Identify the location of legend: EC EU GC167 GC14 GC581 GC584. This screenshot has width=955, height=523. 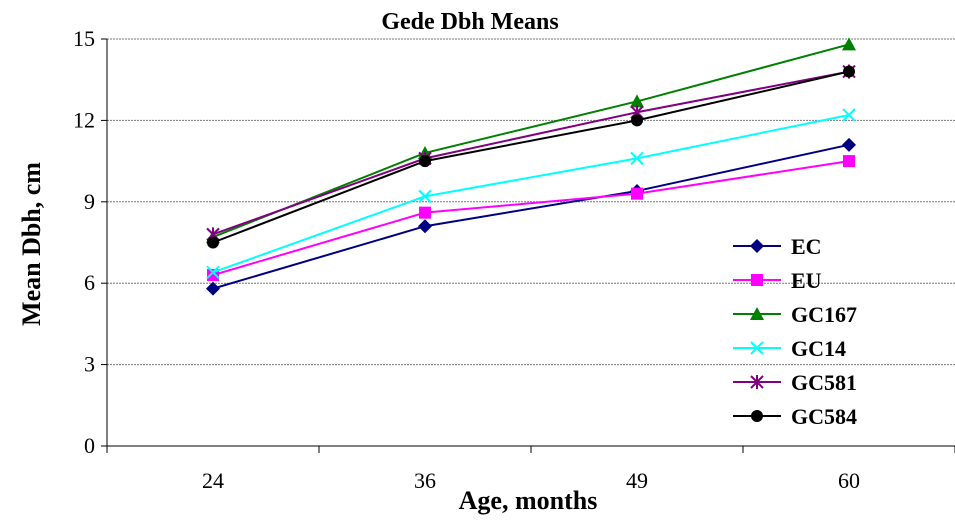
(795, 331).